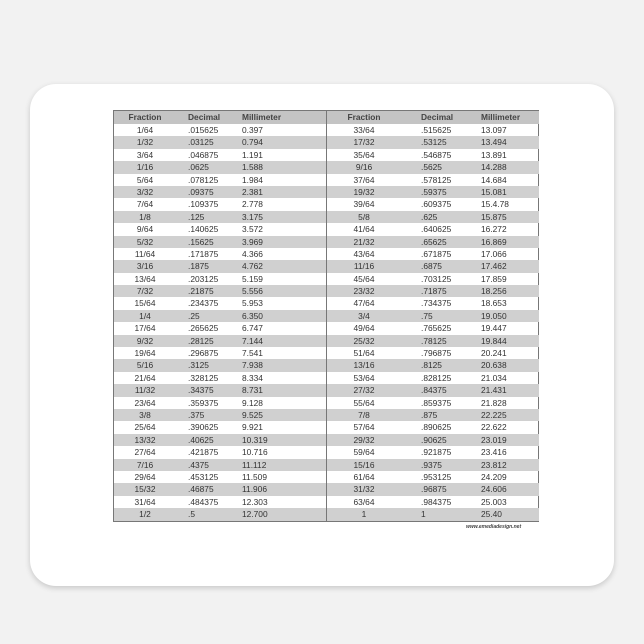 This screenshot has height=644, width=644. Describe the element at coordinates (220, 229) in the screenshot. I see `table-row: 9/64 .140625 3.572` at that location.